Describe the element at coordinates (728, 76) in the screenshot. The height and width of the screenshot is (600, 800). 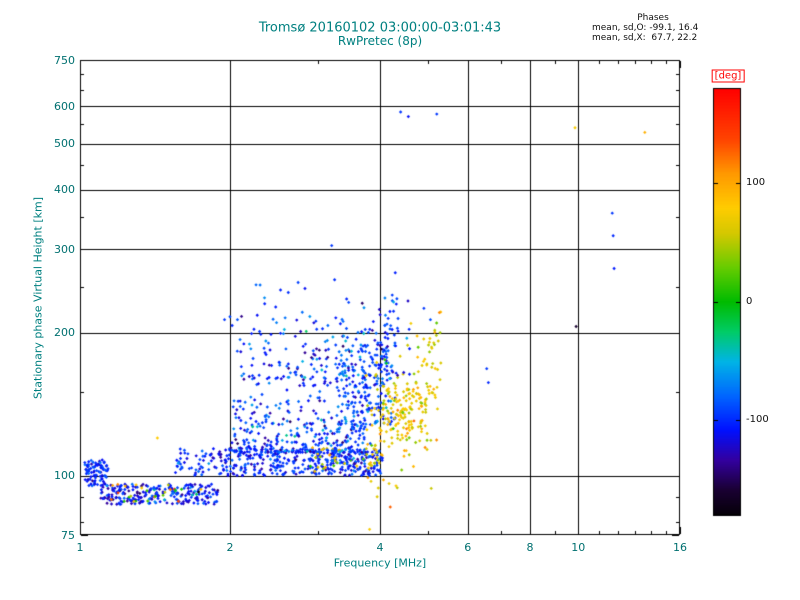
I see `colorbar-unit-label: [deg]` at that location.